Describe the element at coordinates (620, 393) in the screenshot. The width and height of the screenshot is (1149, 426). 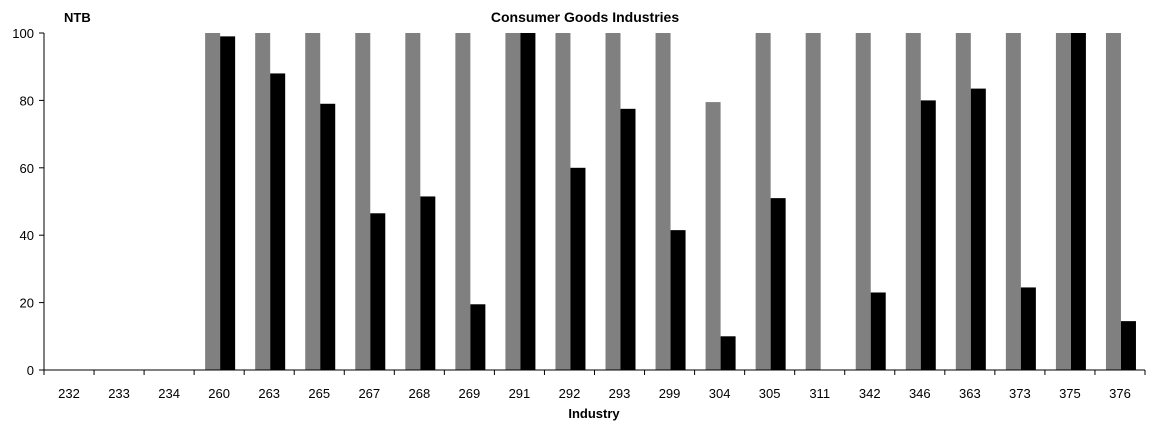
I see `x-tick-label: 293` at that location.